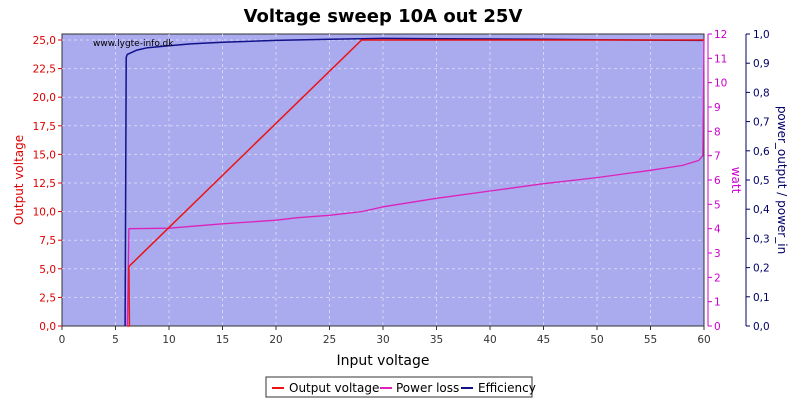  Describe the element at coordinates (44, 184) in the screenshot. I see `y-left-tick-label: 12,5` at that location.